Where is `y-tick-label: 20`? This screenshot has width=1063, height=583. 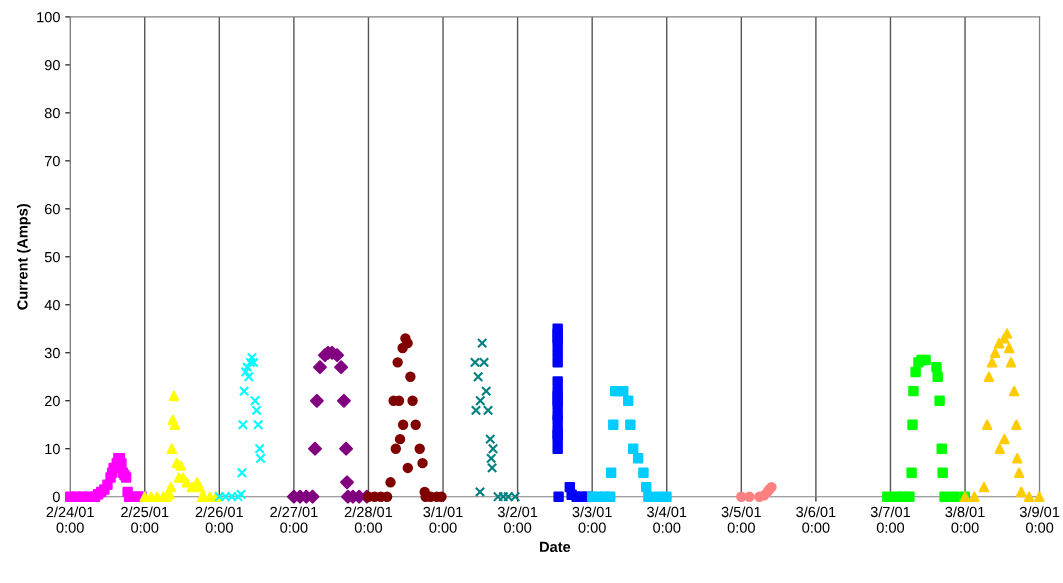
y-tick-label: 20 is located at coordinates (52, 401).